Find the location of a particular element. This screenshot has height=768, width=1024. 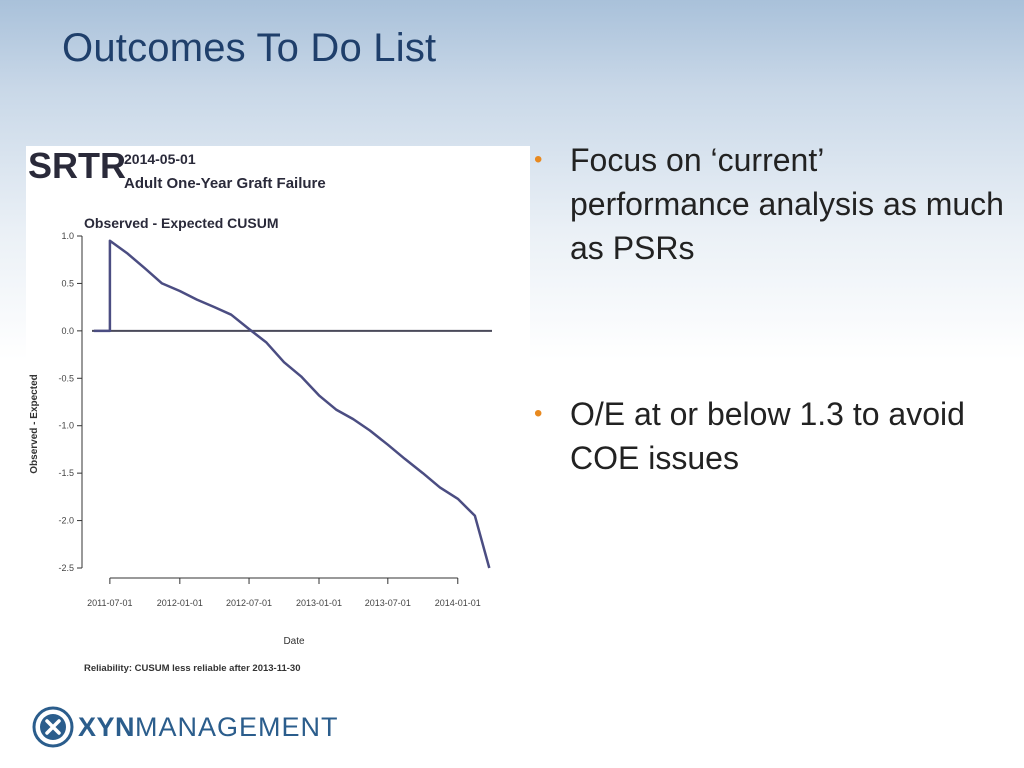

x-tick-label: 2012-07-01 is located at coordinates (249, 603).